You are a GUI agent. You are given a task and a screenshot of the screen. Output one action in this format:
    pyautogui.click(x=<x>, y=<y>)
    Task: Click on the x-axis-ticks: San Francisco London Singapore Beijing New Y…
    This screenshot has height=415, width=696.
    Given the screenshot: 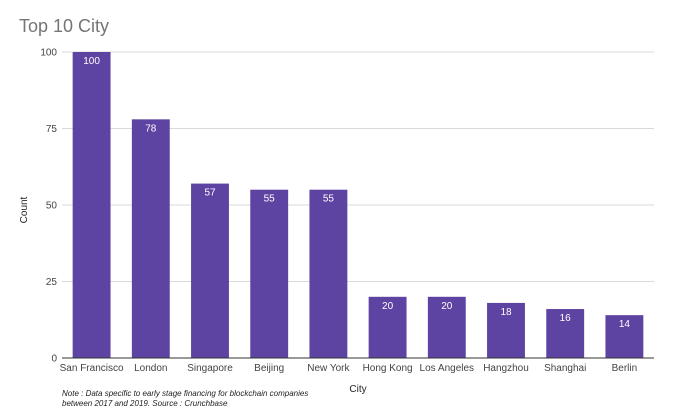 What is the action you would take?
    pyautogui.click(x=349, y=368)
    